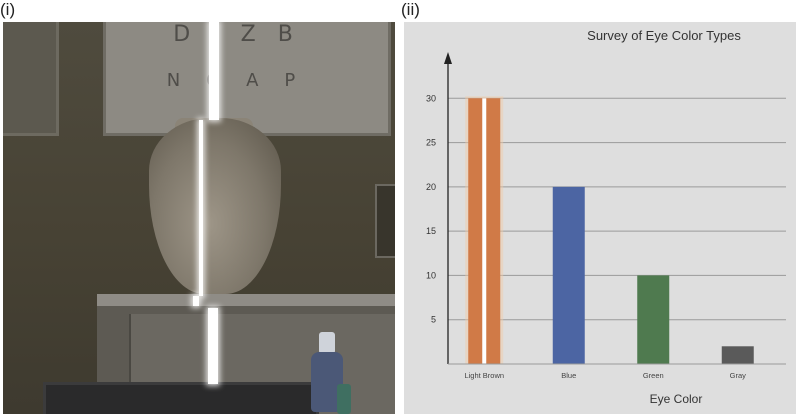 The width and height of the screenshot is (797, 416). Describe the element at coordinates (448, 58) in the screenshot. I see `y-axis-arrow` at that location.